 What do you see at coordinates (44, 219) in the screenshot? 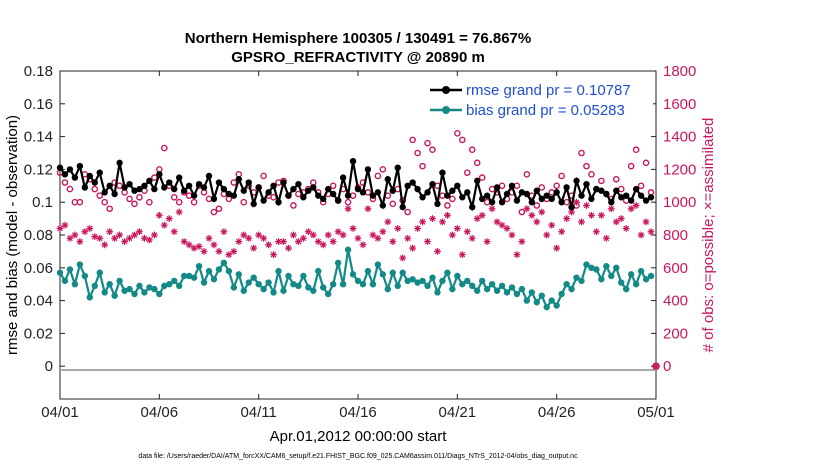
I see `y-axis-left: 0 0.02 0.04 0.06 0.08 0.1 0.12 0.14 0.16 0.18` at bounding box center [44, 219].